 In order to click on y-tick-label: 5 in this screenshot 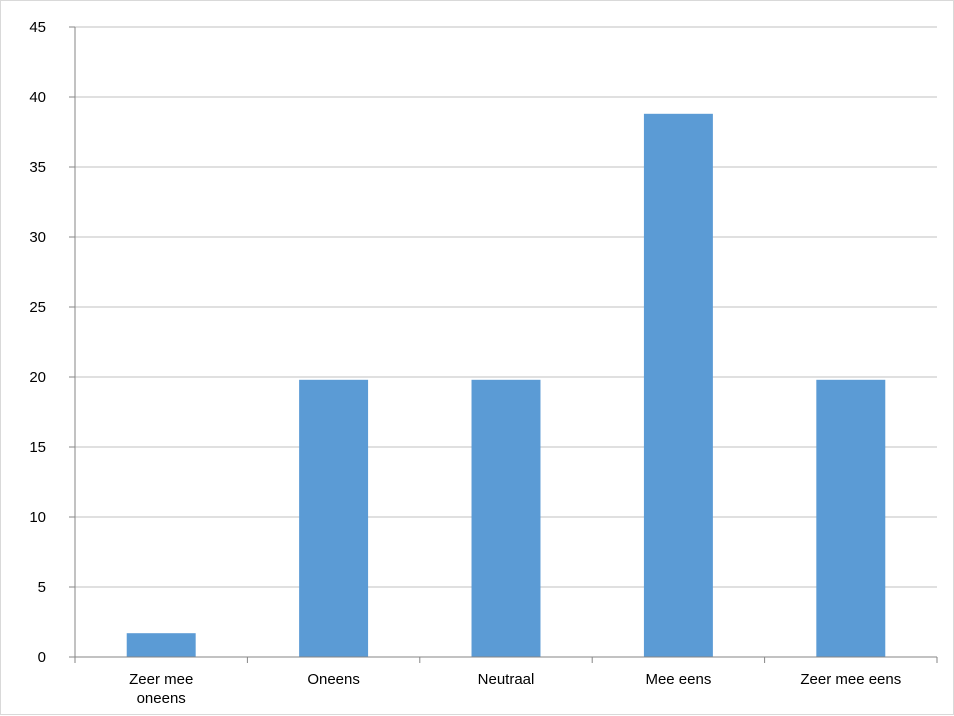, I will do `click(42, 587)`.